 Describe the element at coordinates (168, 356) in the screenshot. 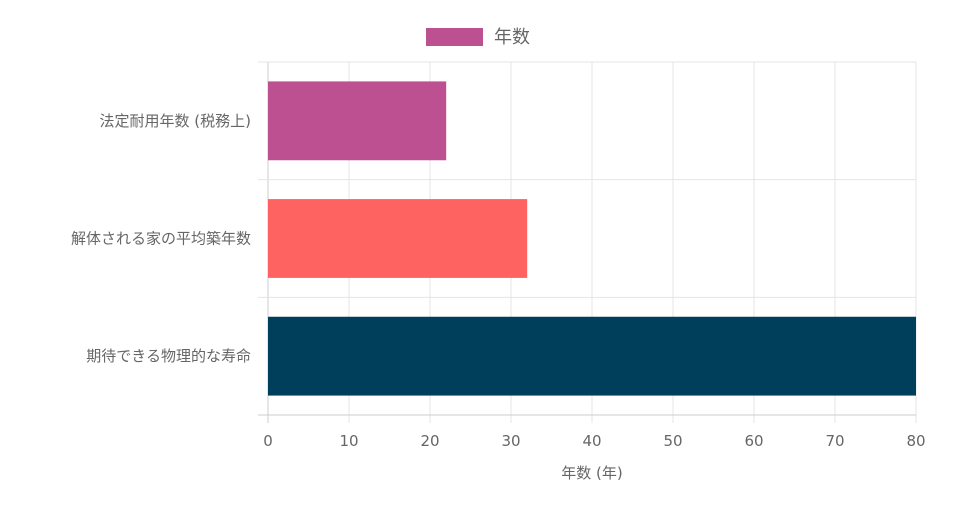

I see `y-tick-label: 期待できる物理的な寿命` at that location.